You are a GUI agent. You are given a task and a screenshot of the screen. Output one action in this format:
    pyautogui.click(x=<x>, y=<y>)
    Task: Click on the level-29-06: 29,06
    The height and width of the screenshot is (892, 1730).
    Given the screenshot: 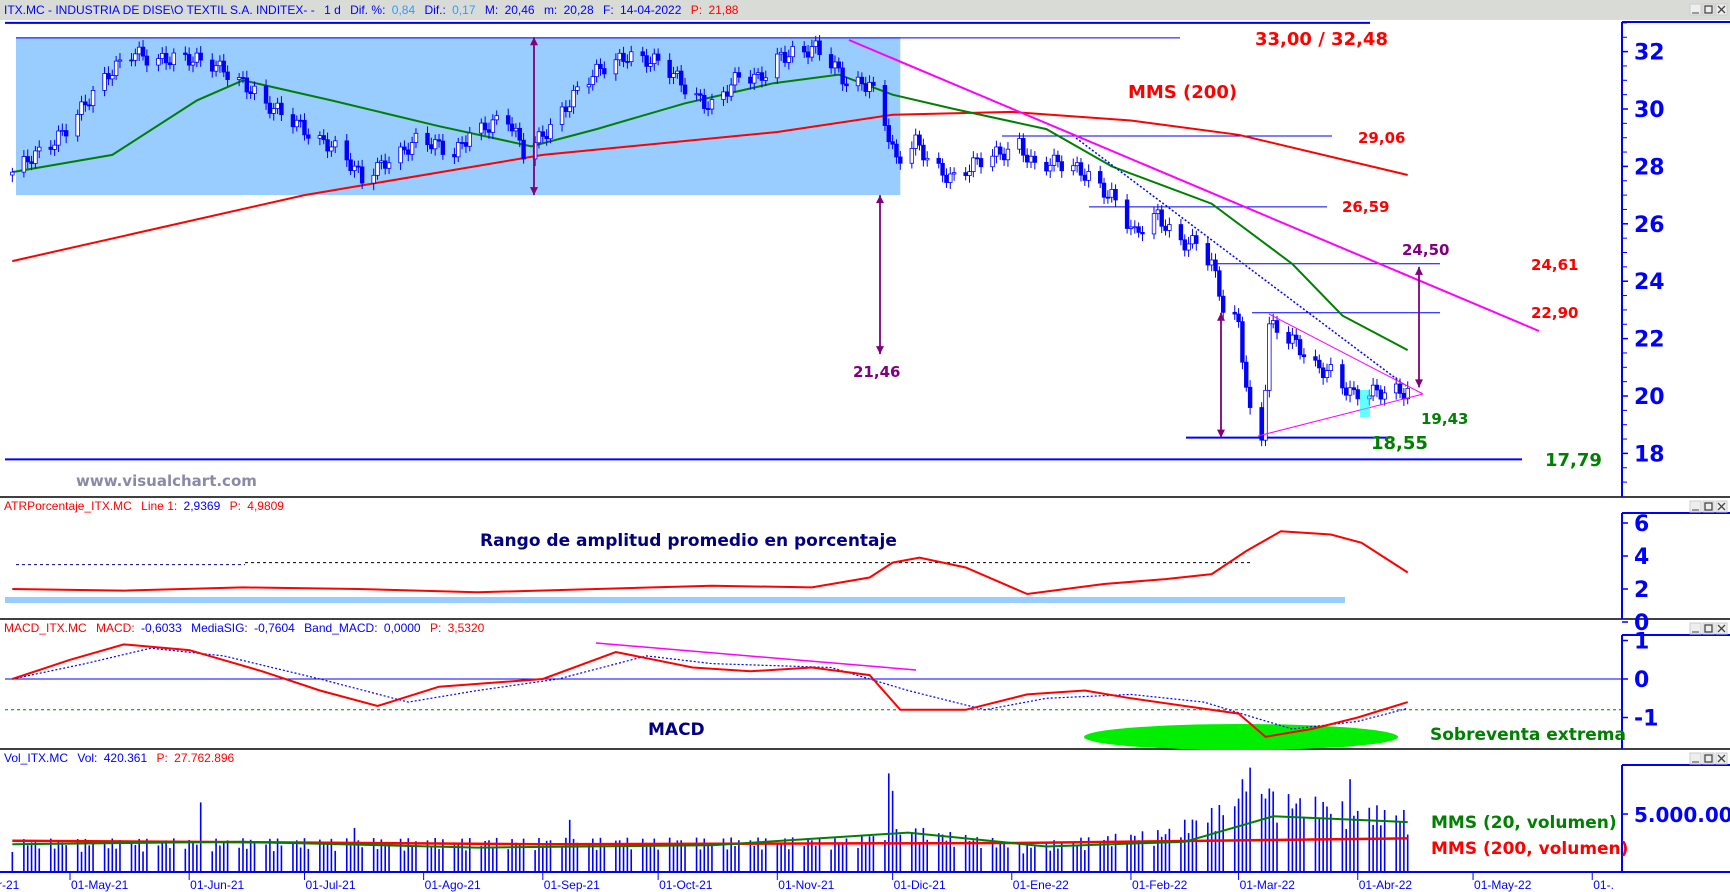 What is the action you would take?
    pyautogui.click(x=1381, y=138)
    